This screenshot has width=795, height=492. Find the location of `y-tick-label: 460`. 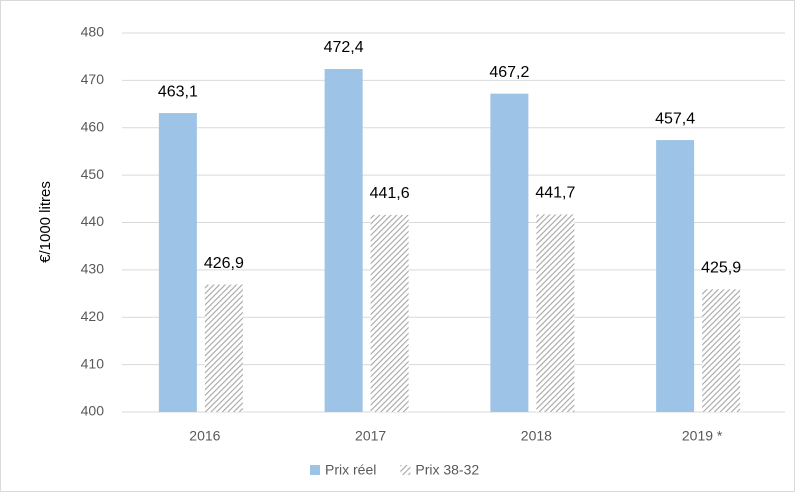

y-tick-label: 460 is located at coordinates (93, 126).